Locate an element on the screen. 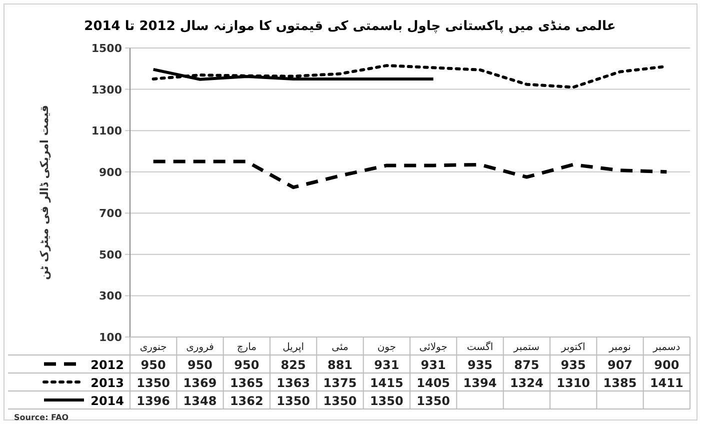  data-label: 1362 is located at coordinates (247, 401).